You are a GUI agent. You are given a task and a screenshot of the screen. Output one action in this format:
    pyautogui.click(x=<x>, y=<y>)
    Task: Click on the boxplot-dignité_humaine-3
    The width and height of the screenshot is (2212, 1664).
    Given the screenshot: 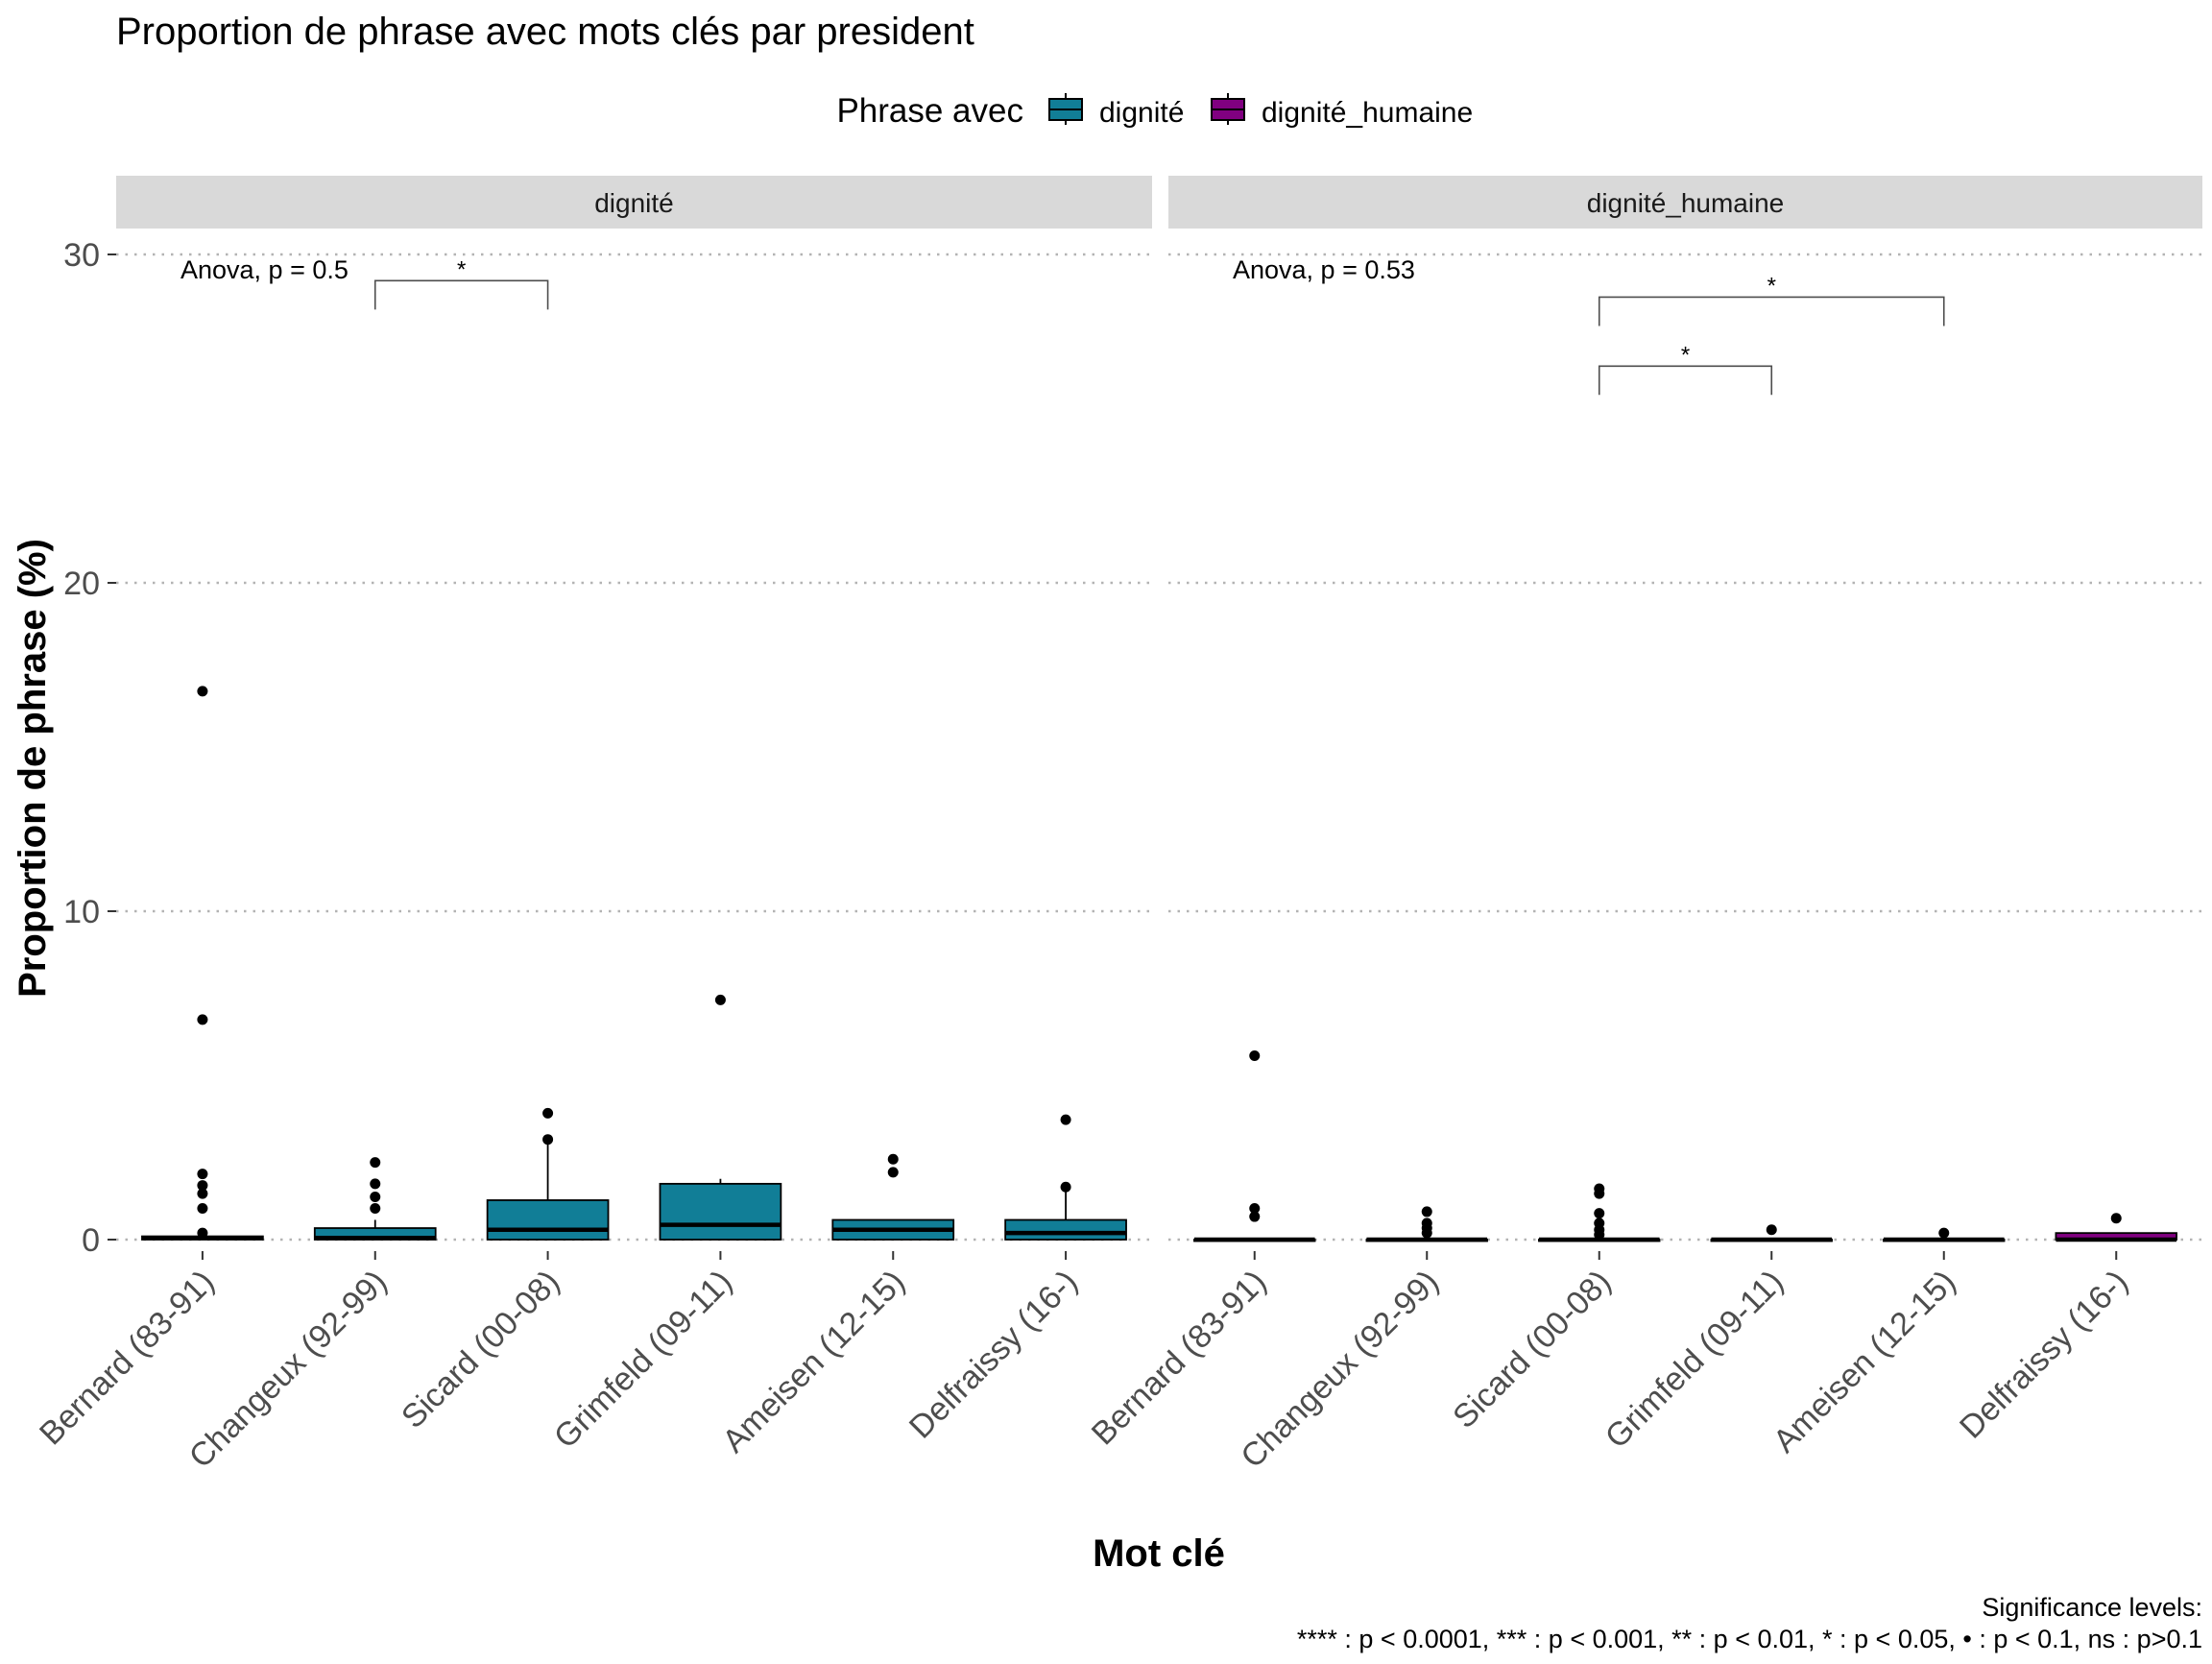 What is the action you would take?
    pyautogui.click(x=1771, y=1233)
    